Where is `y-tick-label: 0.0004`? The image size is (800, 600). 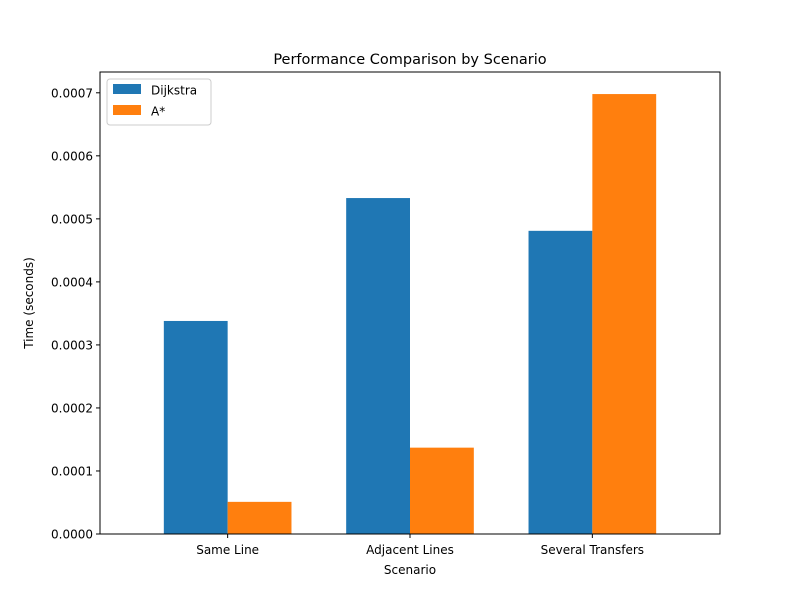
y-tick-label: 0.0004 is located at coordinates (72, 282).